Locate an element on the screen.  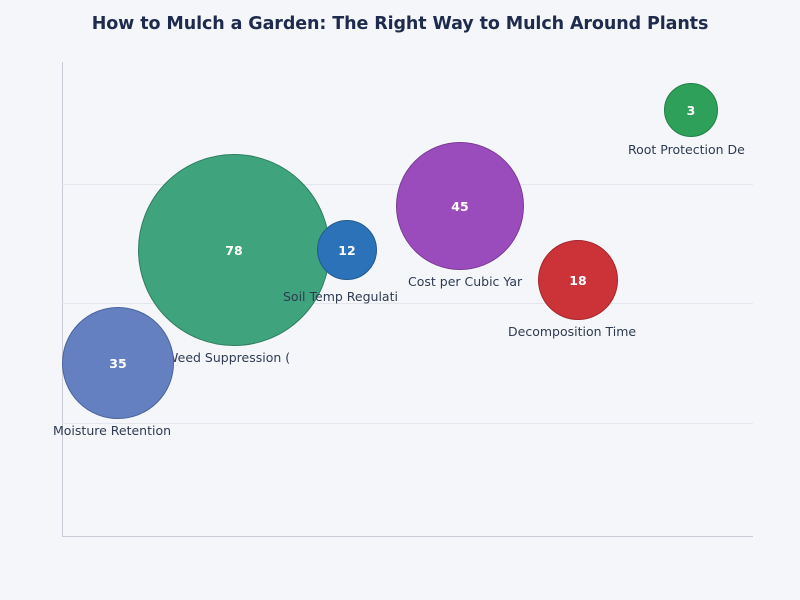
bubble-value: 35 is located at coordinates (118, 363).